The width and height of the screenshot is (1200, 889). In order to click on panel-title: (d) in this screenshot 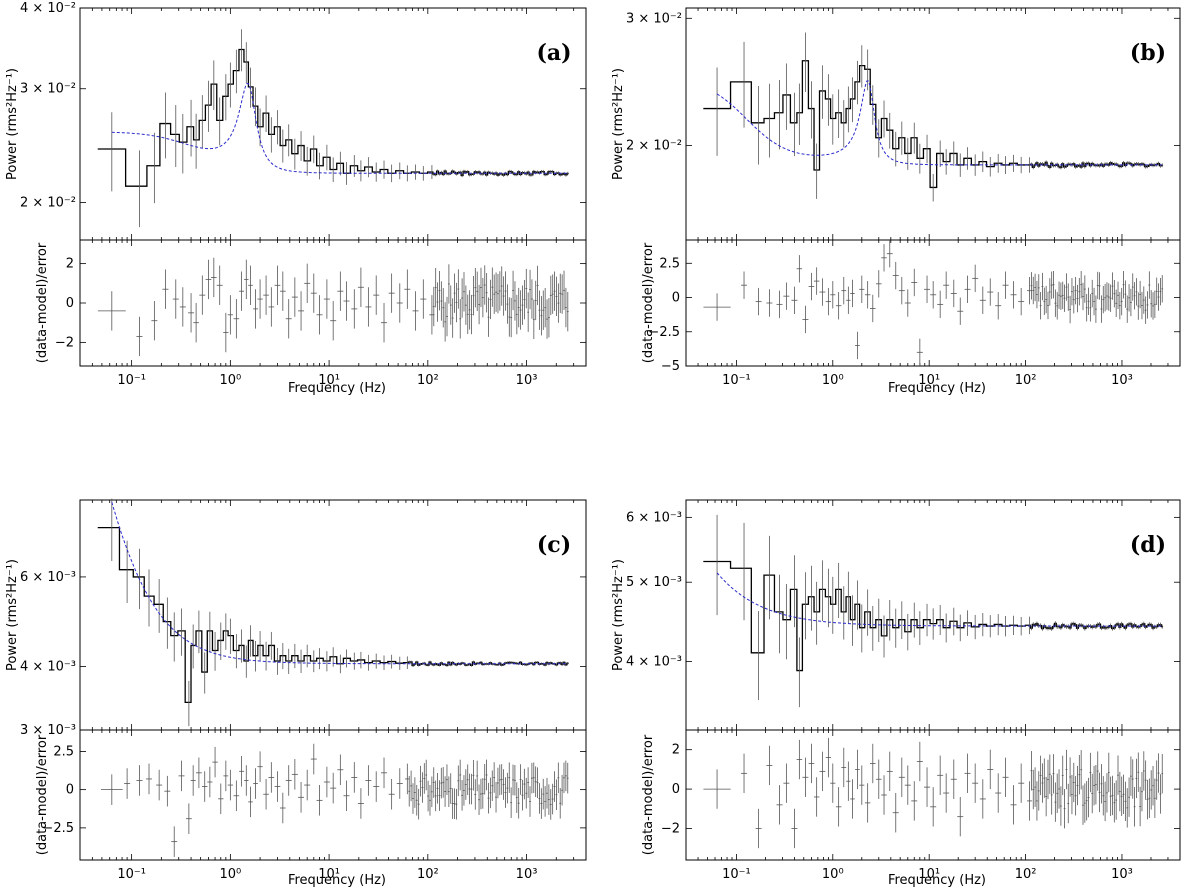, I will do `click(1148, 545)`.